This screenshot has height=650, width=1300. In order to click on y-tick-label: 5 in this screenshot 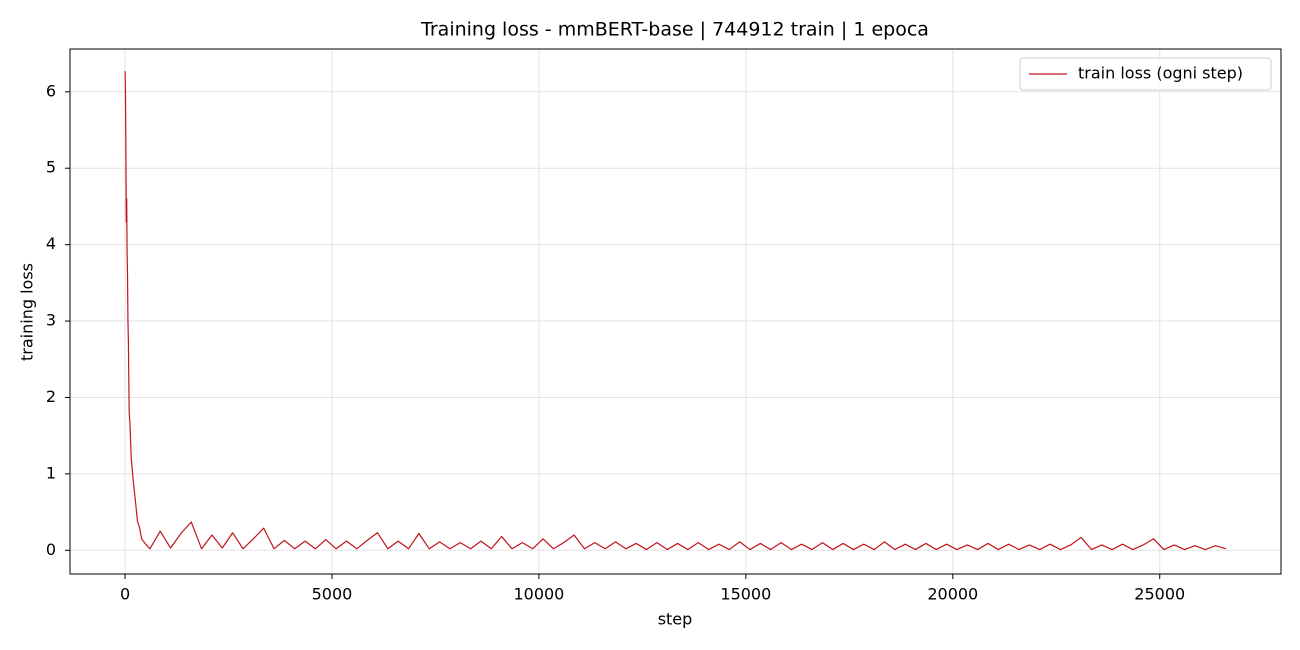, I will do `click(51, 167)`.